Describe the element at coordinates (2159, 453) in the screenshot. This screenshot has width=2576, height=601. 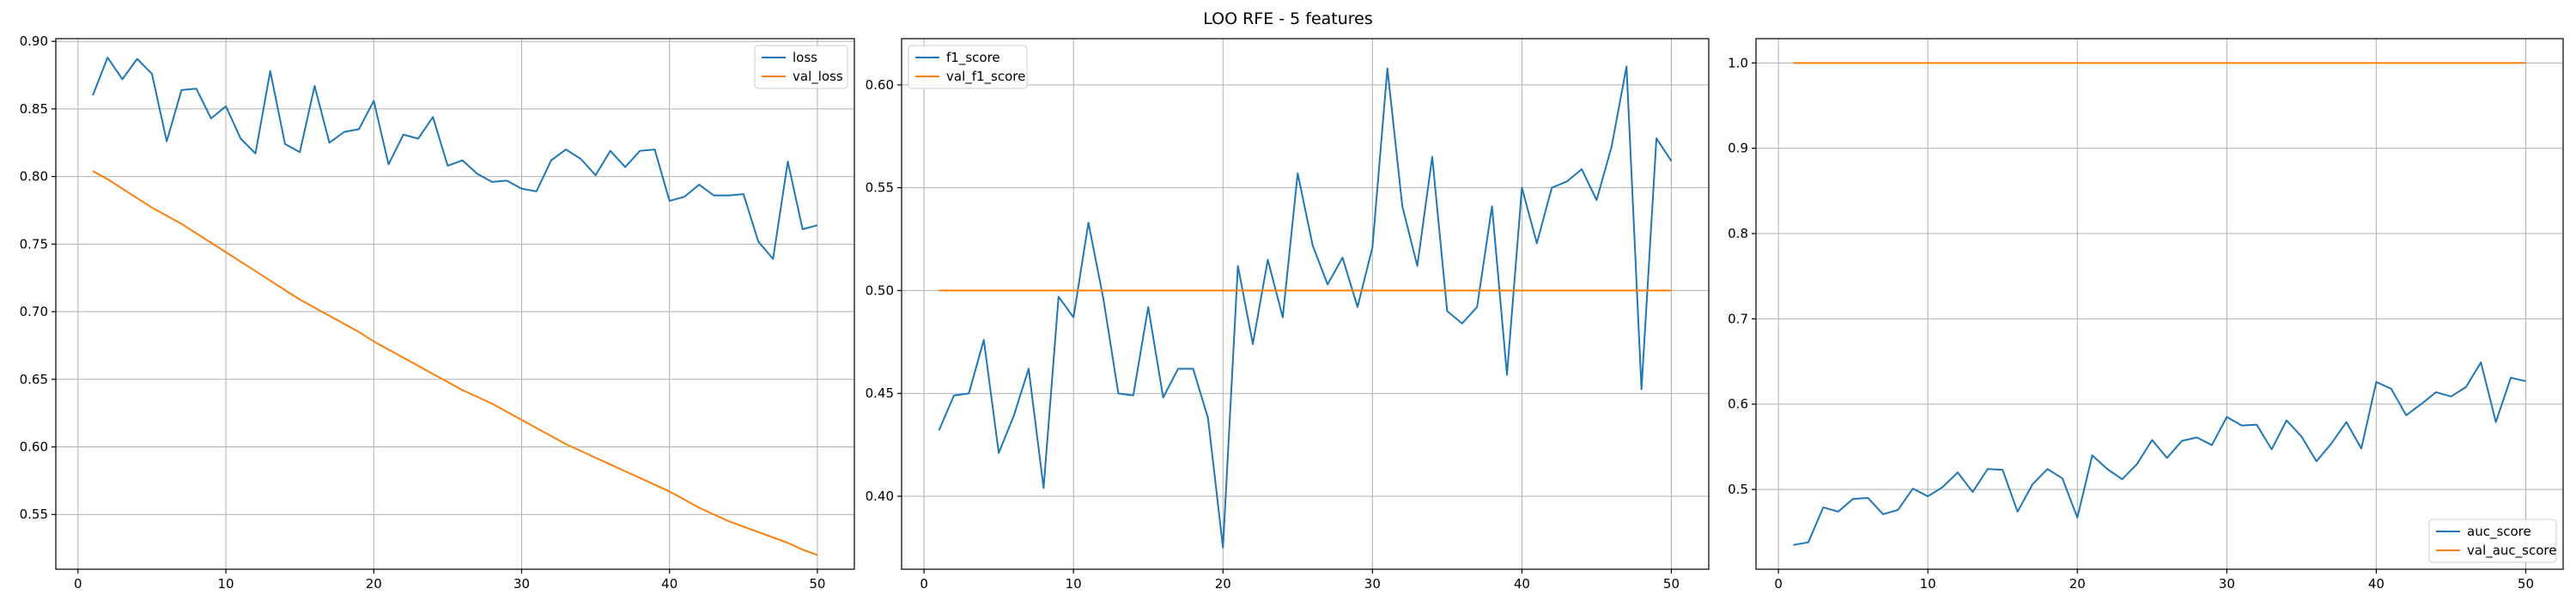
I see `series-line-auc-score` at that location.